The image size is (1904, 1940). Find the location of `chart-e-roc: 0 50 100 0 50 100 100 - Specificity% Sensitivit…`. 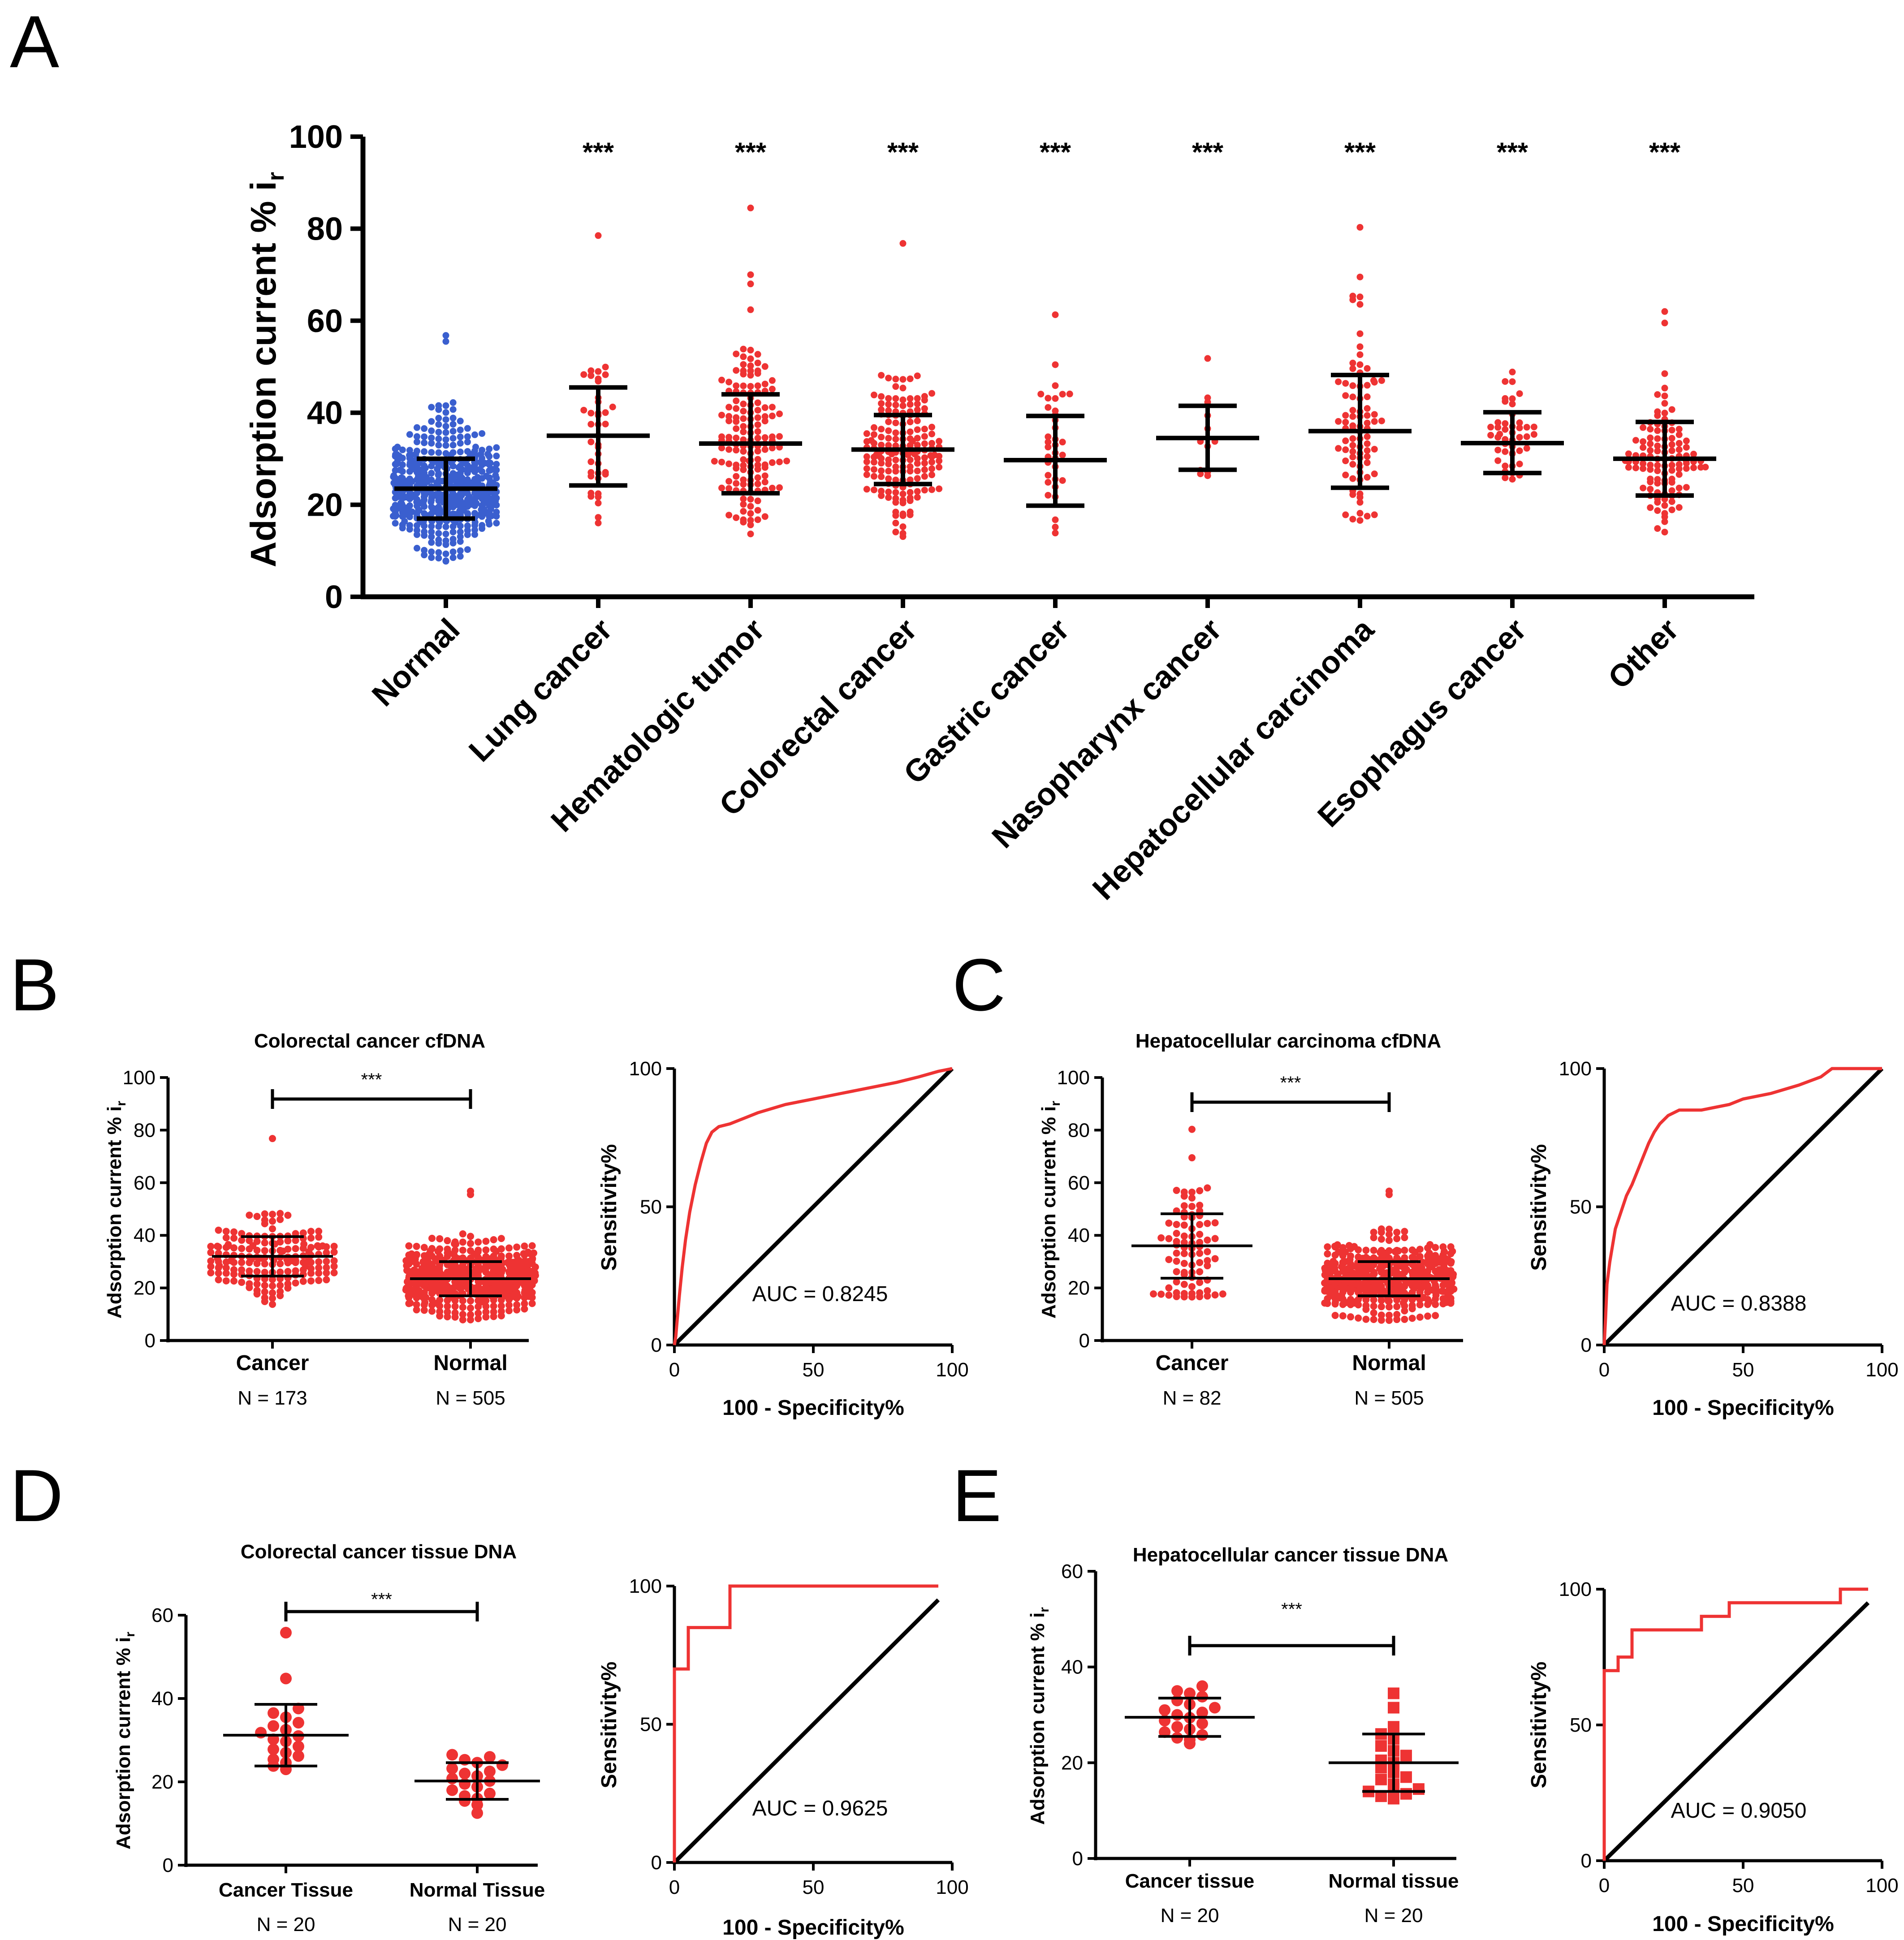

chart-e-roc: 0 50 100 0 50 100 100 - Specificity% Sensitivit… is located at coordinates (1713, 1757).